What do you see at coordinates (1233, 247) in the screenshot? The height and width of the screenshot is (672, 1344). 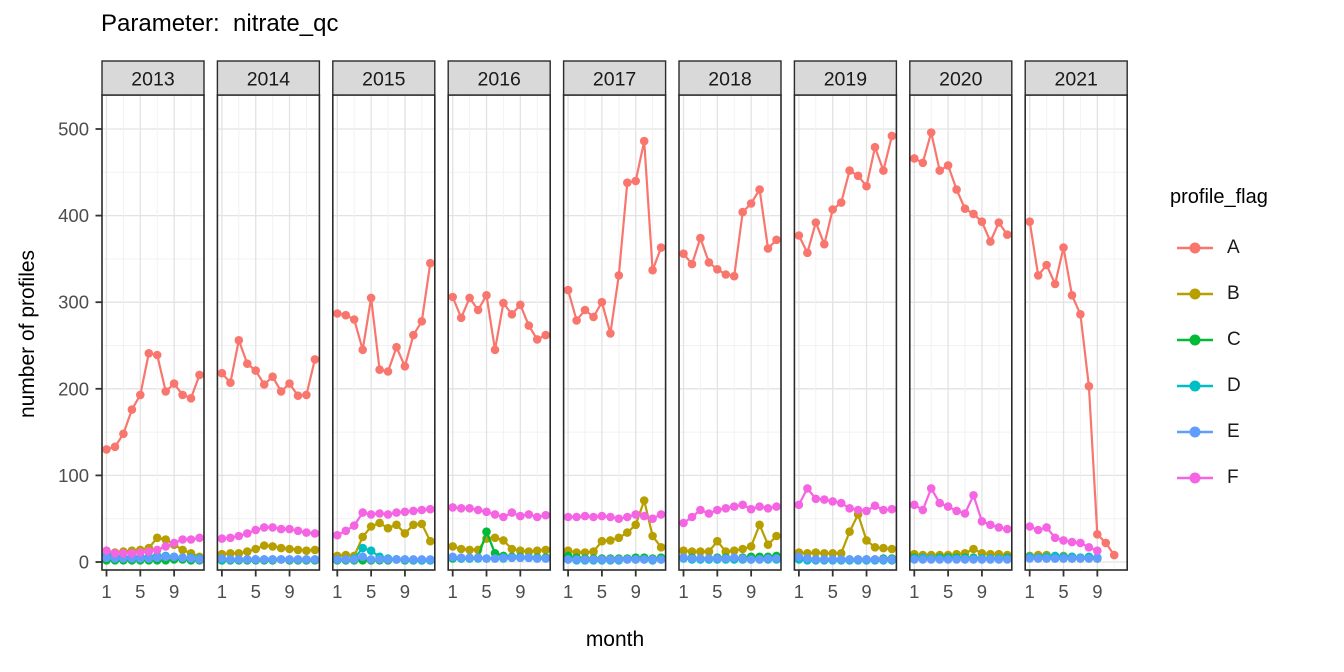 I see `legend-label: A` at bounding box center [1233, 247].